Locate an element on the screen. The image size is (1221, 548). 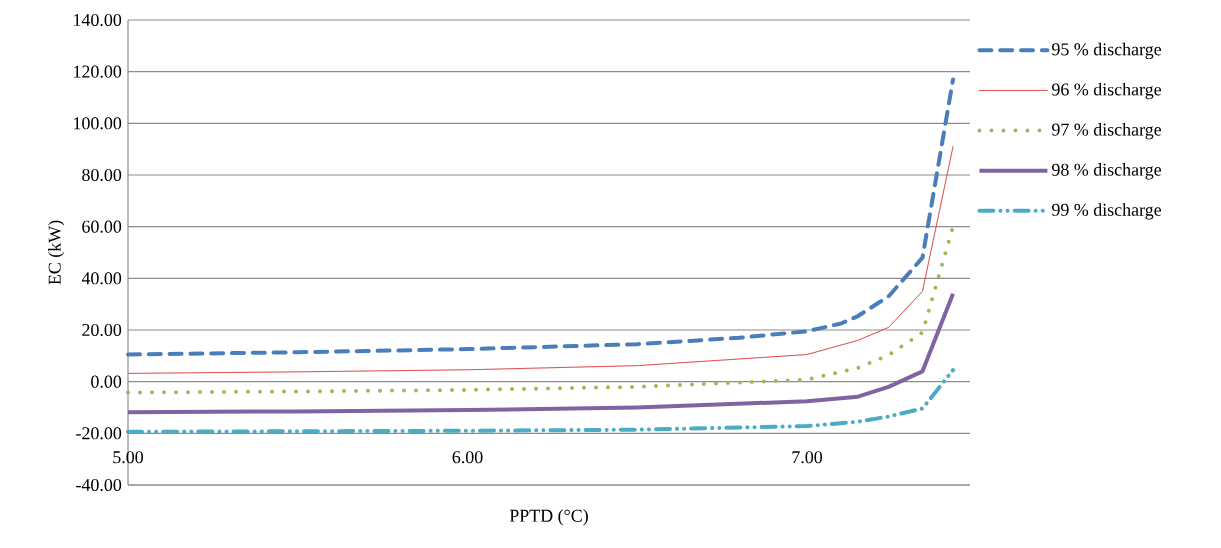
x-tick-label: 5.00 is located at coordinates (128, 457).